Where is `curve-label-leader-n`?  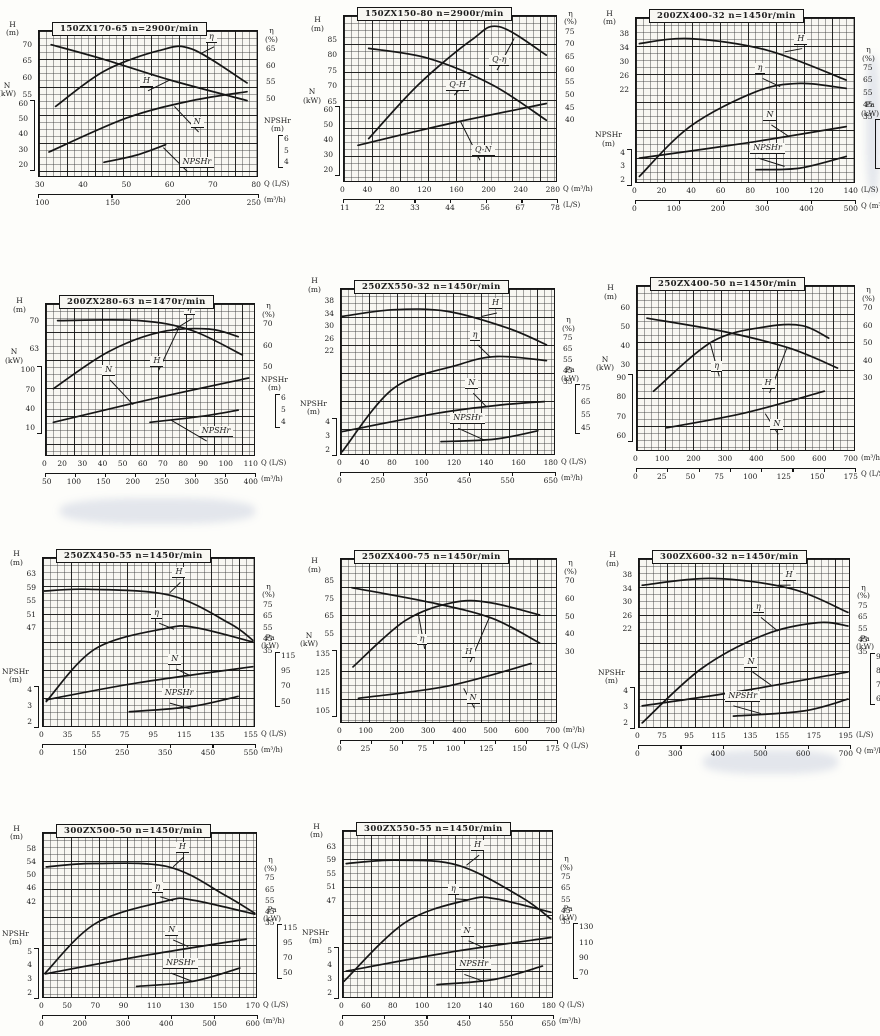 curve-label-leader-n is located at coordinates (476, 944).